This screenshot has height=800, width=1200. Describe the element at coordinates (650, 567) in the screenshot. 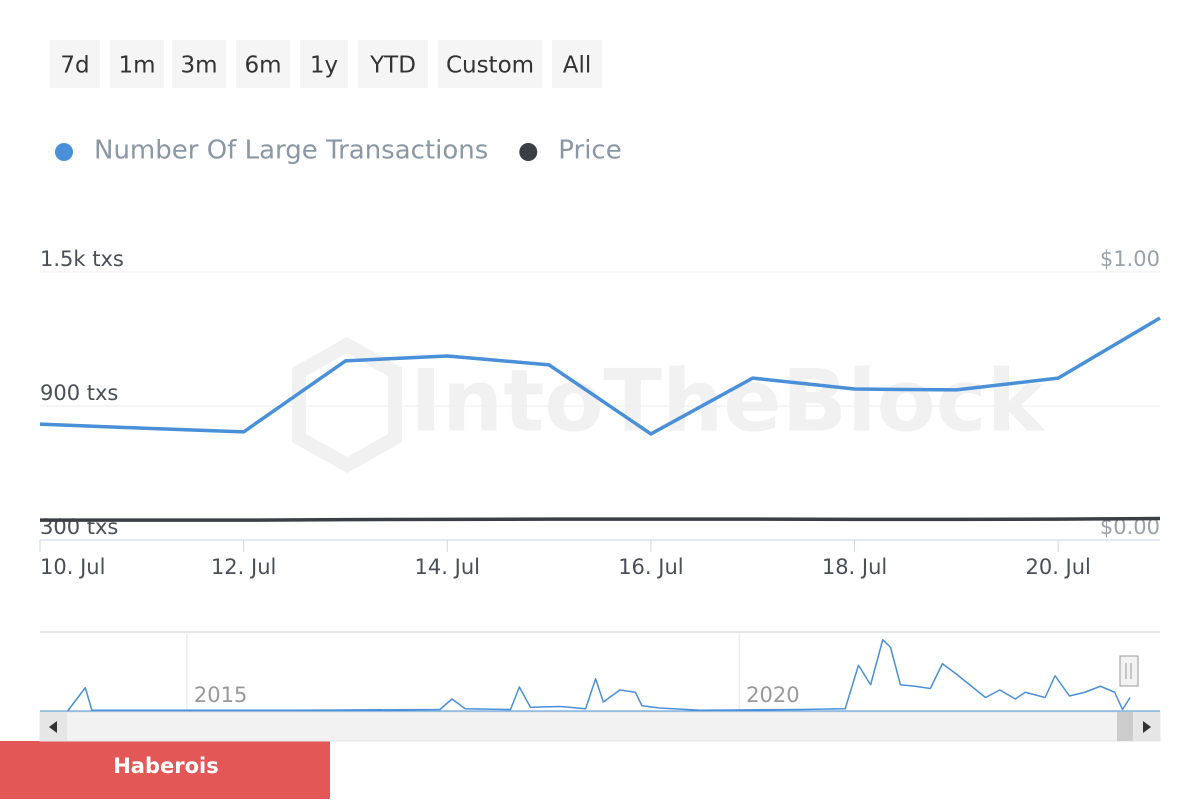

I see `x-tick-label: 16. Jul` at that location.